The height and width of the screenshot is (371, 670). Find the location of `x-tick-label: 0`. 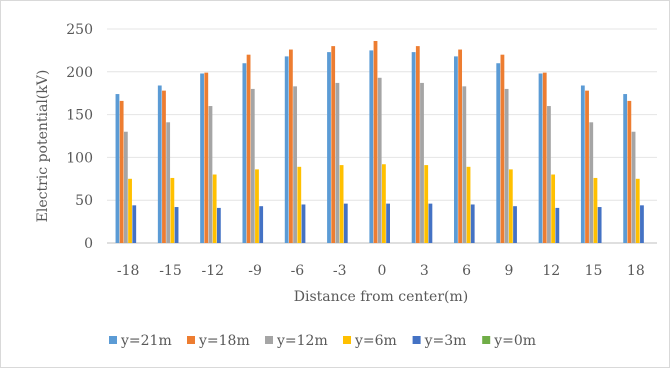

x-tick-label: 0 is located at coordinates (382, 271).